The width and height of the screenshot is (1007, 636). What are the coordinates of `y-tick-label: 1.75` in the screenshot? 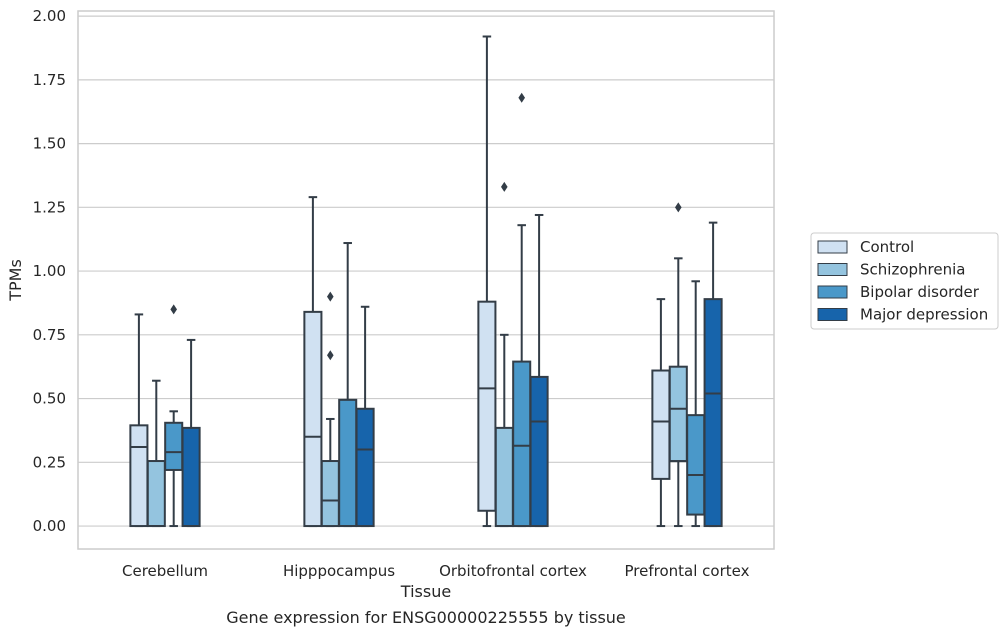 It's located at (49, 80).